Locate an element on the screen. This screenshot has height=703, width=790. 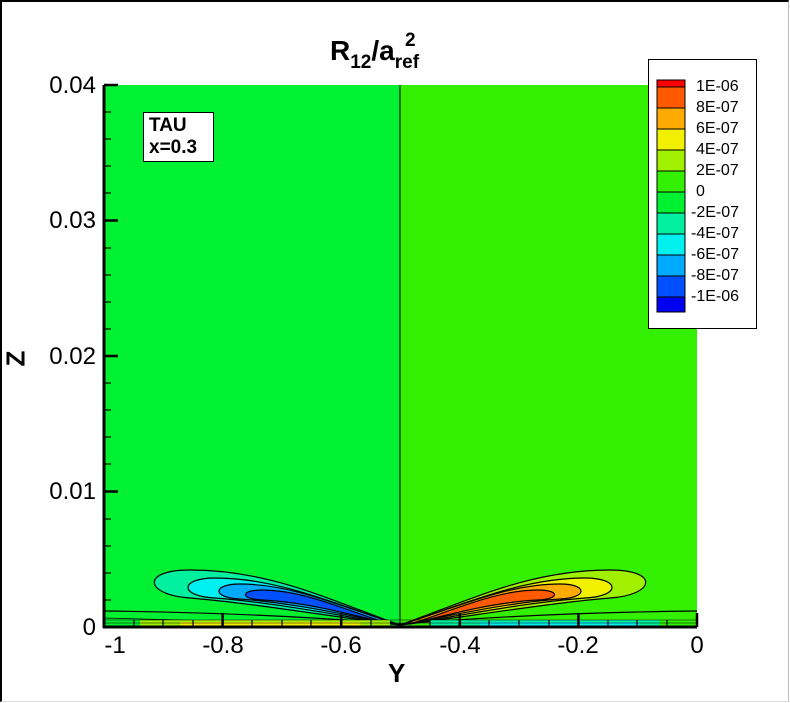
legend-label: -2E-07 is located at coordinates (715, 212).